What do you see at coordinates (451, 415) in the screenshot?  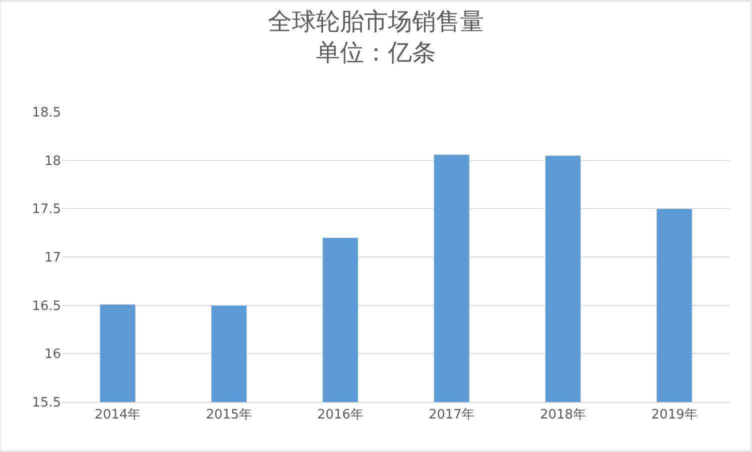 I see `x-tick-label: 2017年` at bounding box center [451, 415].